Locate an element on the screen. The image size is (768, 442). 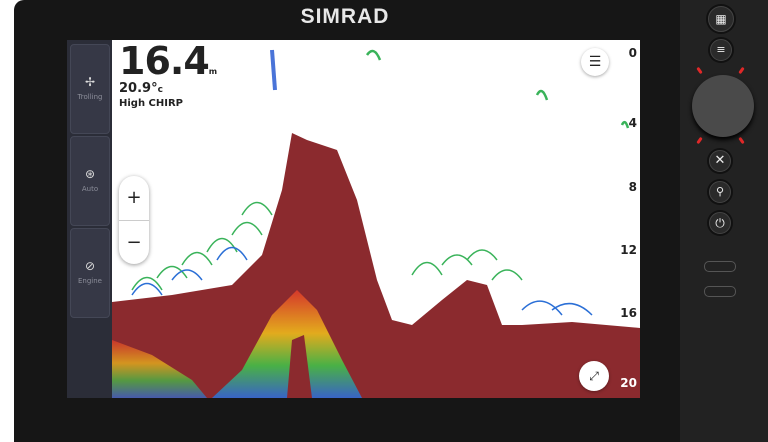
depth-tick: 20 is located at coordinates (628, 383).